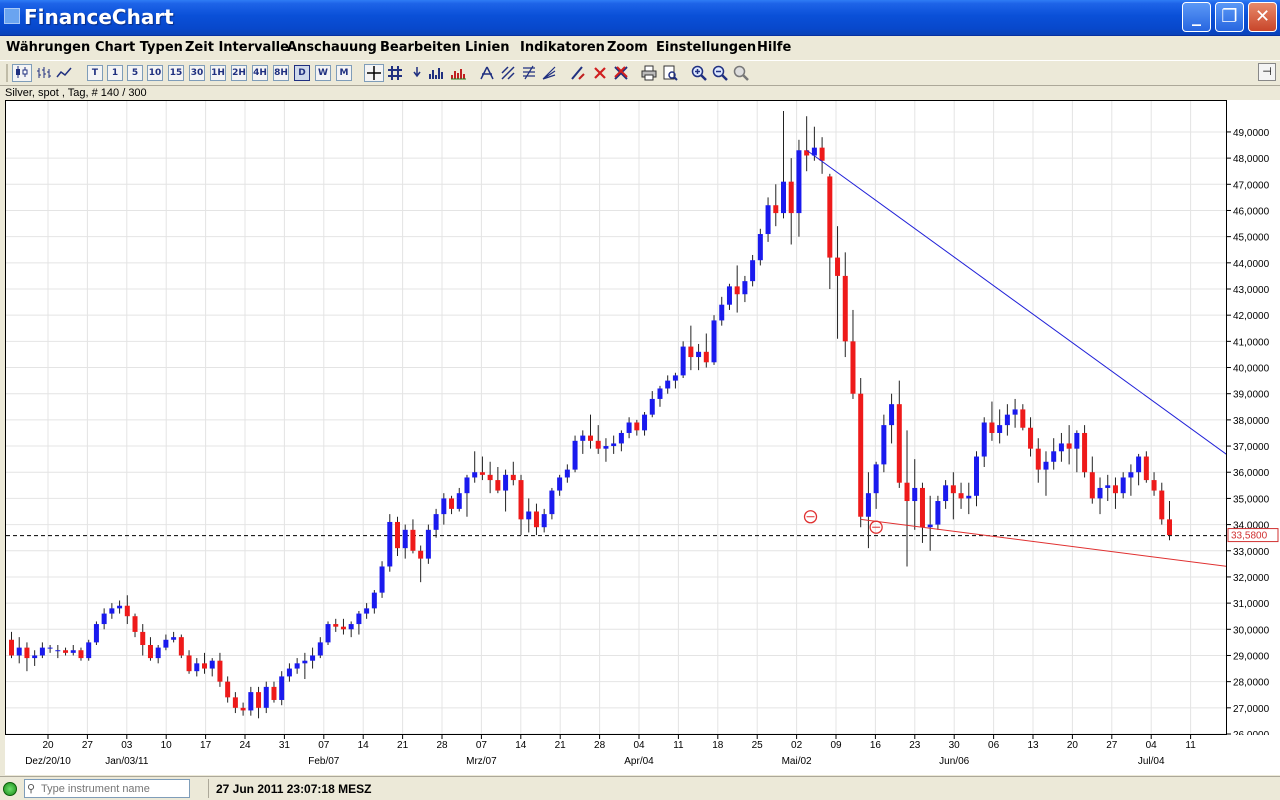  I want to click on interval-month-button: M, so click(344, 73).